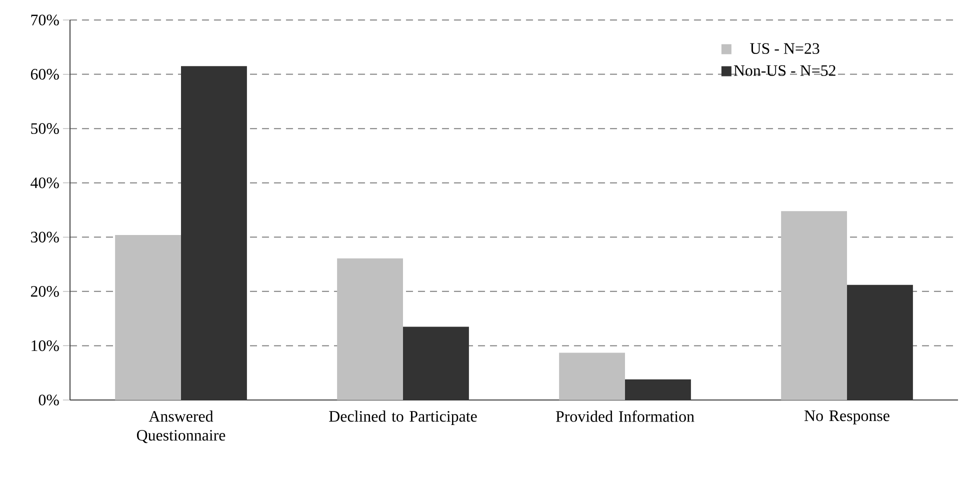 The image size is (966, 485). I want to click on x-tick-label: No Response, so click(847, 417).